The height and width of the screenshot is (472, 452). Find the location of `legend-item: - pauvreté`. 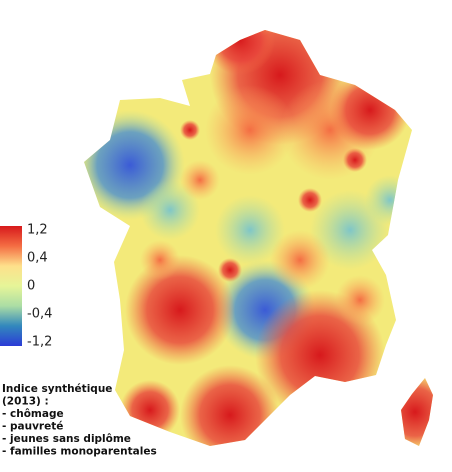

legend-item: - pauvreté is located at coordinates (32, 427).